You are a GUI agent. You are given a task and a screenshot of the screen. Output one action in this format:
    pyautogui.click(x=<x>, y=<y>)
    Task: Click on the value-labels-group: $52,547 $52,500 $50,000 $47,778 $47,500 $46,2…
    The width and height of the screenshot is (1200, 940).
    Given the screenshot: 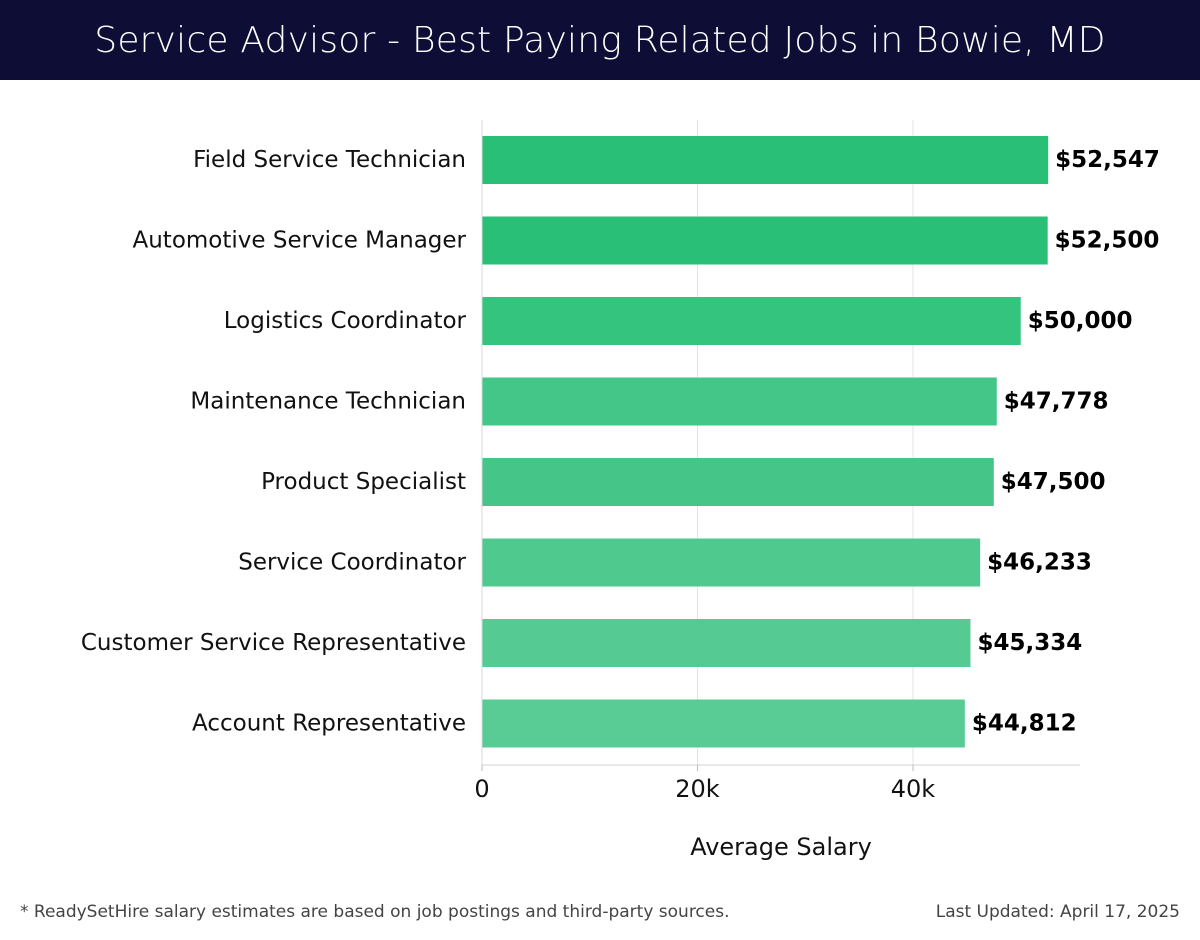 What is the action you would take?
    pyautogui.click(x=1066, y=442)
    